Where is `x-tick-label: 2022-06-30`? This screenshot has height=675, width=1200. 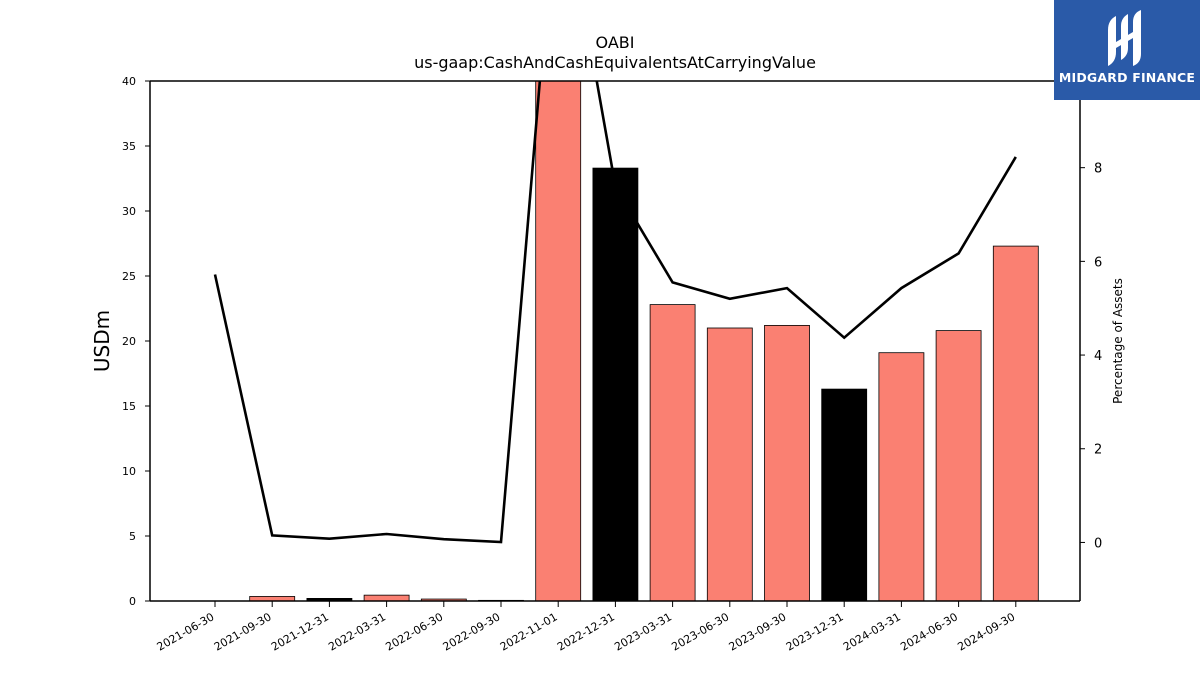
x-tick-label: 2022-06-30 is located at coordinates (414, 631).